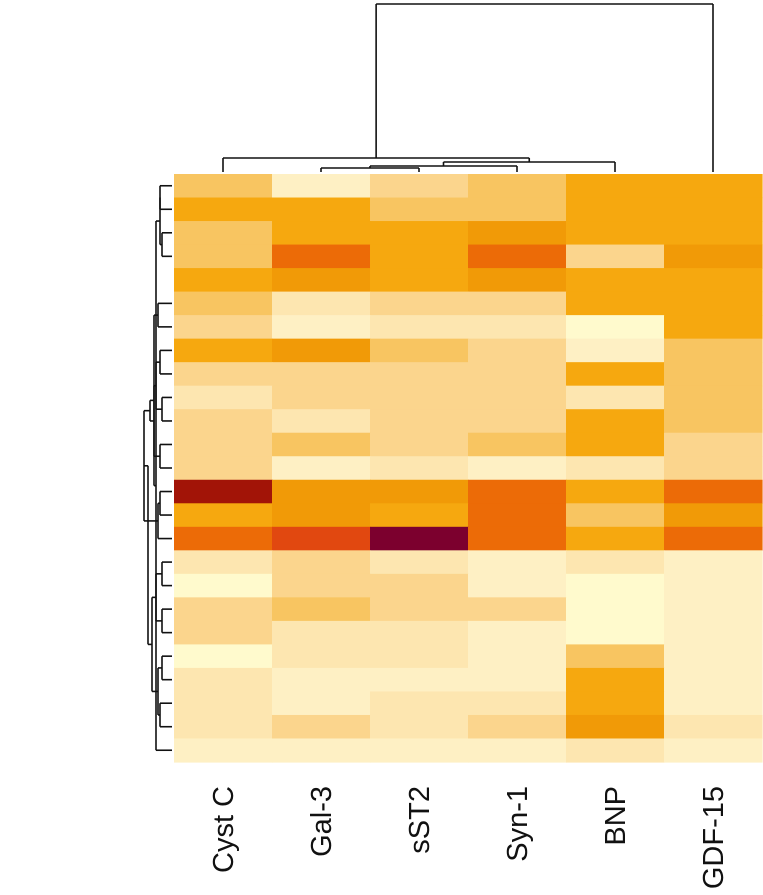  I want to click on heatmap-cell-r6-c4, so click(615, 327).